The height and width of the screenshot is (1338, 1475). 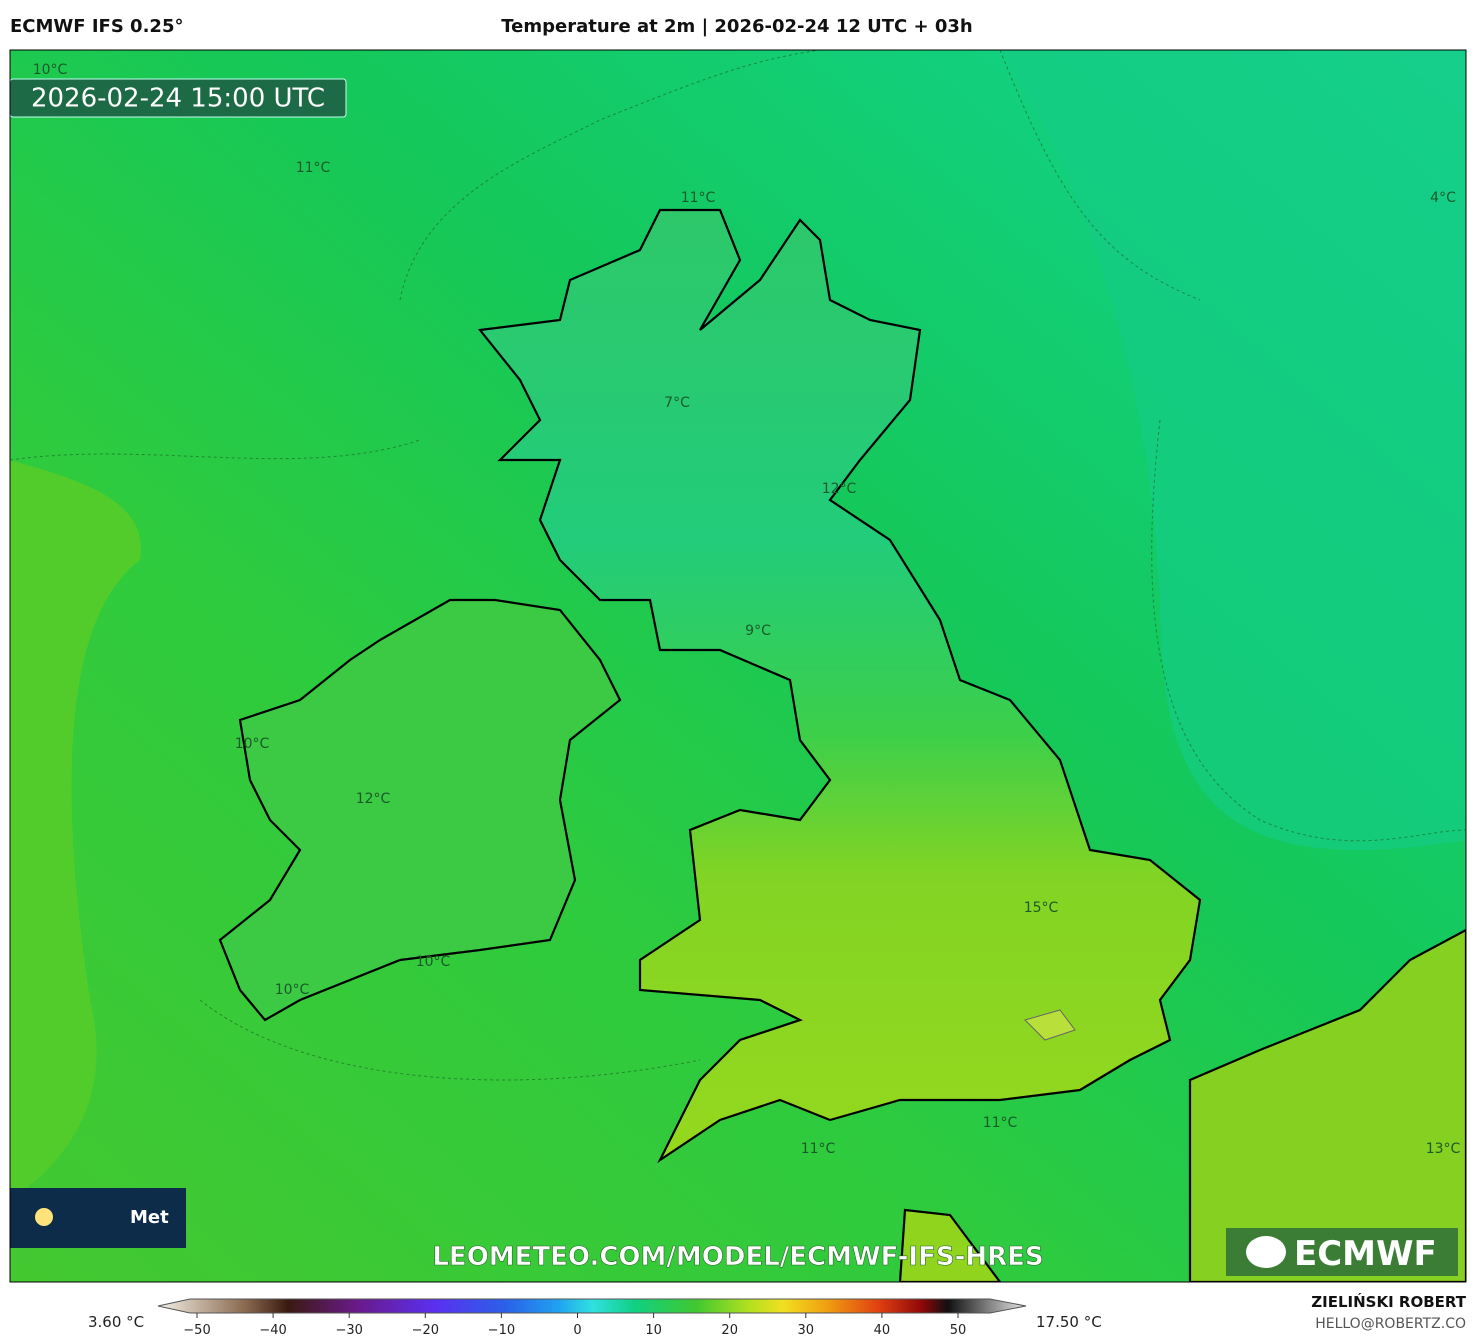 What do you see at coordinates (149, 1217) in the screenshot?
I see `badge-text: Met` at bounding box center [149, 1217].